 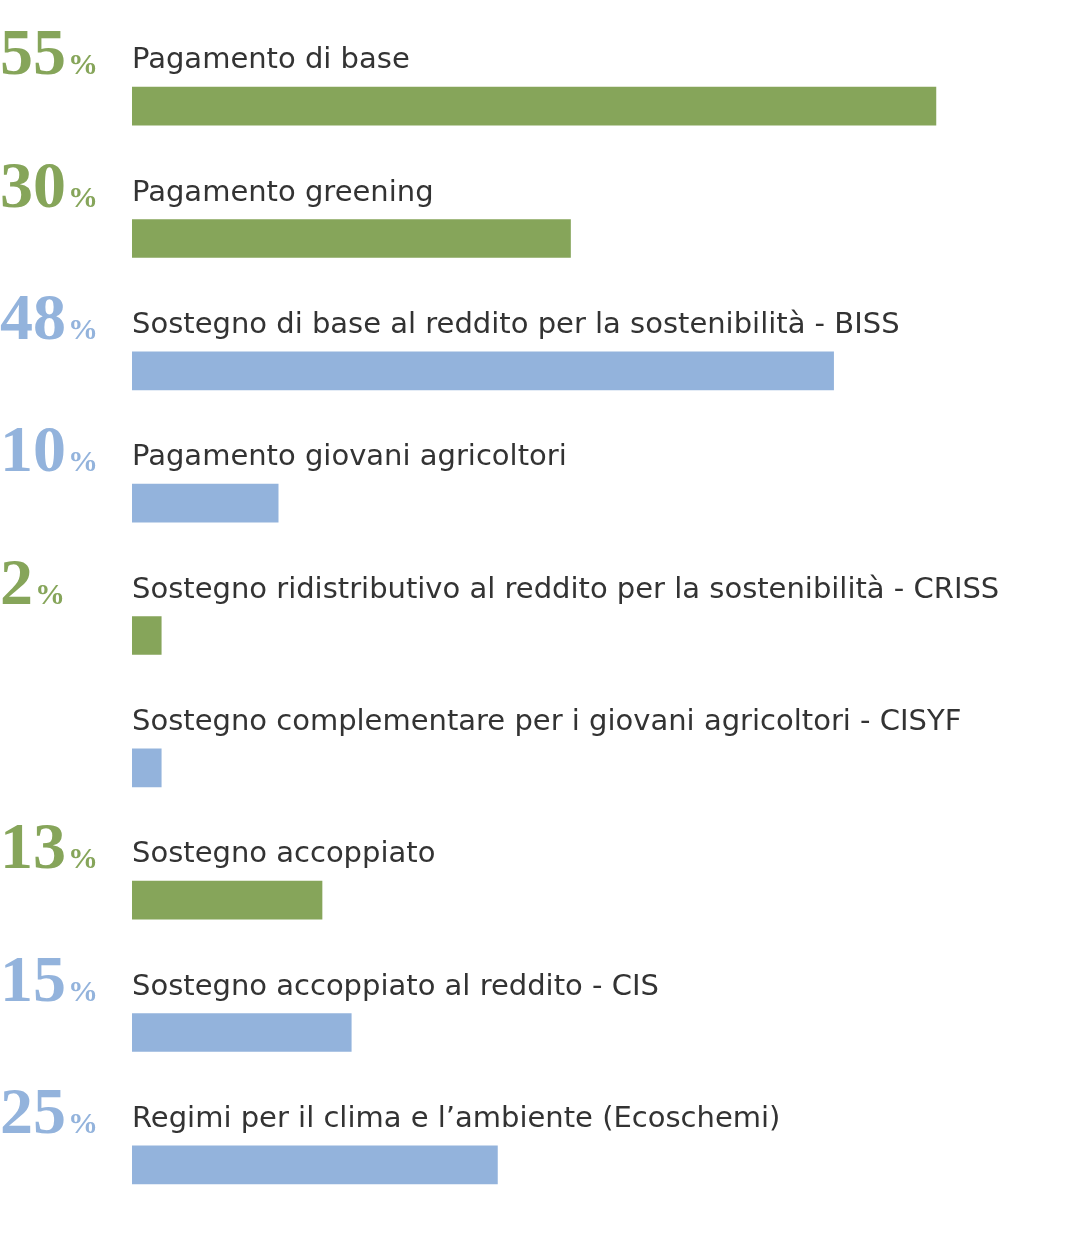 I want to click on data-label: 10%, so click(x=49, y=449).